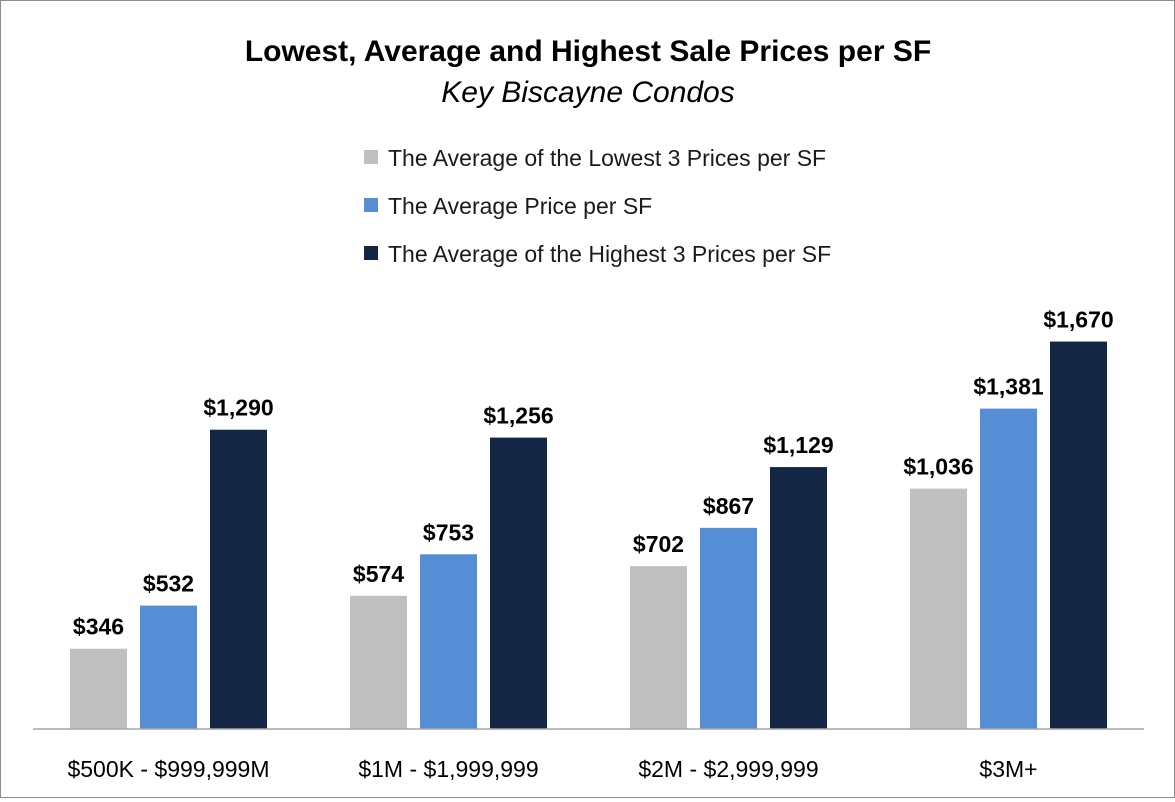  What do you see at coordinates (518, 416) in the screenshot?
I see `data-label-2-3: $1,256` at bounding box center [518, 416].